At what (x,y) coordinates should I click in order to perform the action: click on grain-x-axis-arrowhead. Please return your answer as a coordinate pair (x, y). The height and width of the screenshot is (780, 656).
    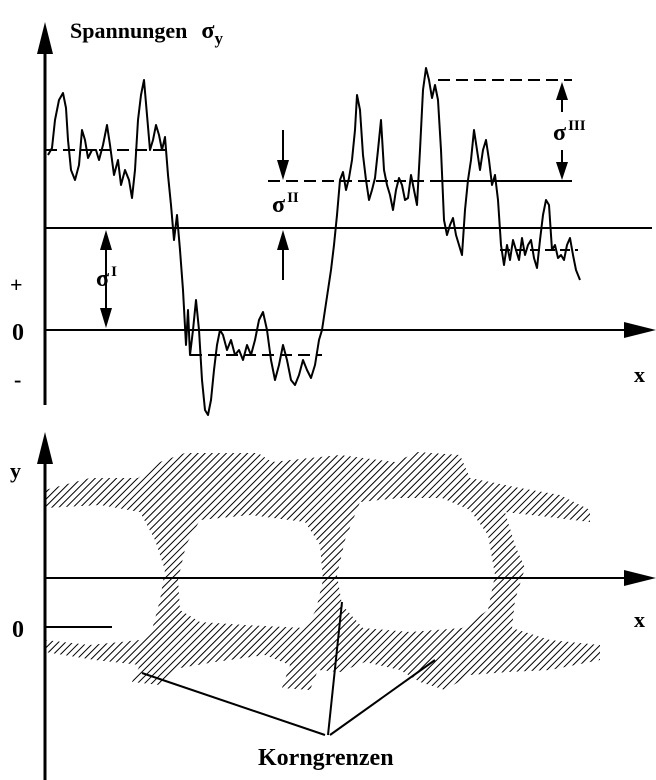
    Looking at the image, I should click on (640, 578).